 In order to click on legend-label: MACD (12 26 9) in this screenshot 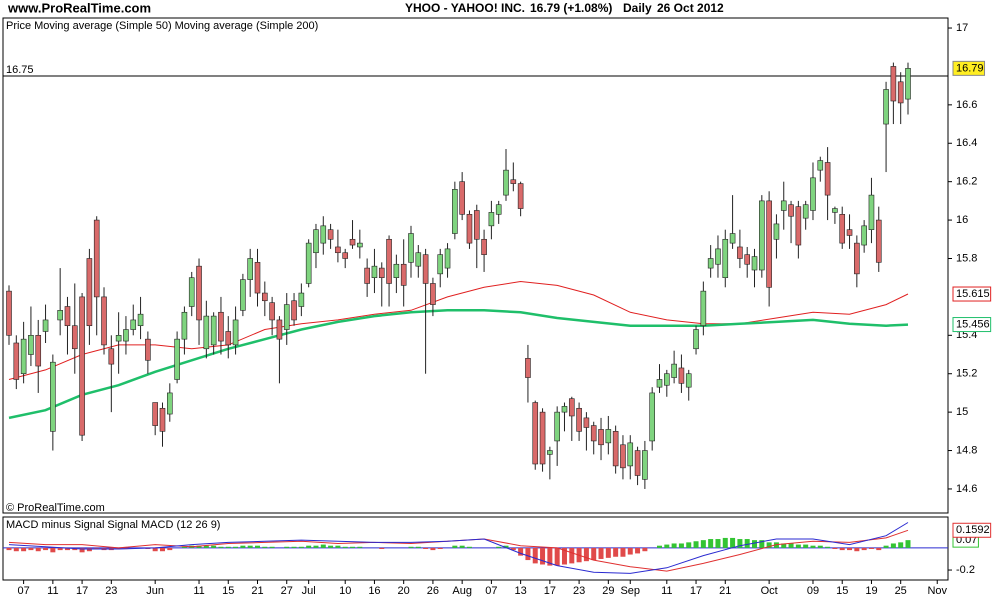, I will do `click(180, 525)`.